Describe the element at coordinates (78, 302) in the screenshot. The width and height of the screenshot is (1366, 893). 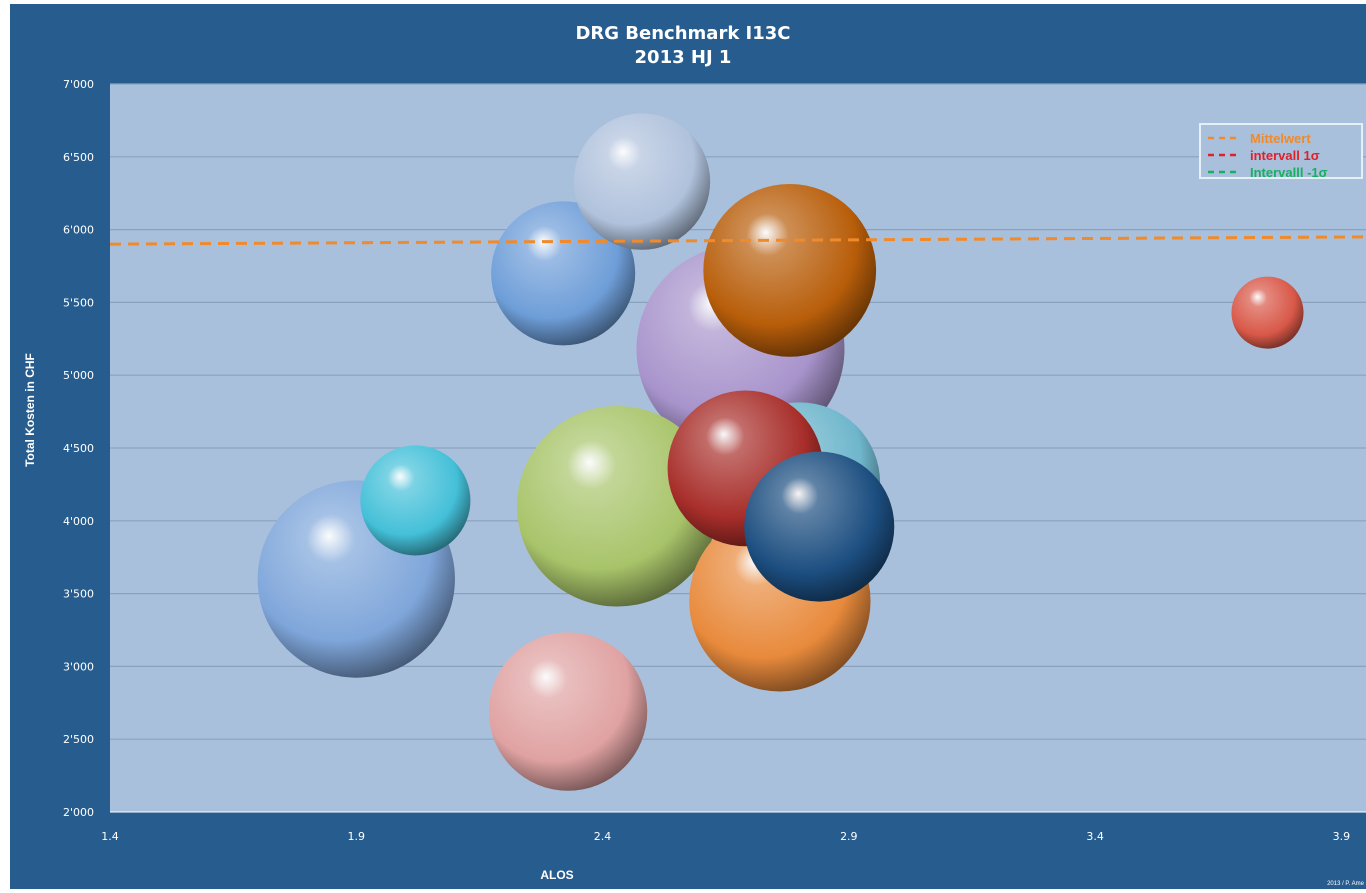
I see `y-tick-label: 5'500` at that location.